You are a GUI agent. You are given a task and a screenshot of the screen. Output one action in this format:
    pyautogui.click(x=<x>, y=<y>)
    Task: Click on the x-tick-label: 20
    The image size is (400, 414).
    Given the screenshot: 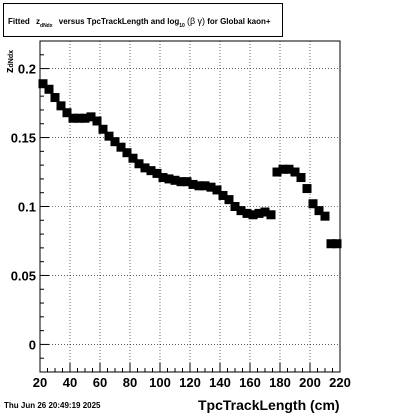 What is the action you would take?
    pyautogui.click(x=40, y=382)
    